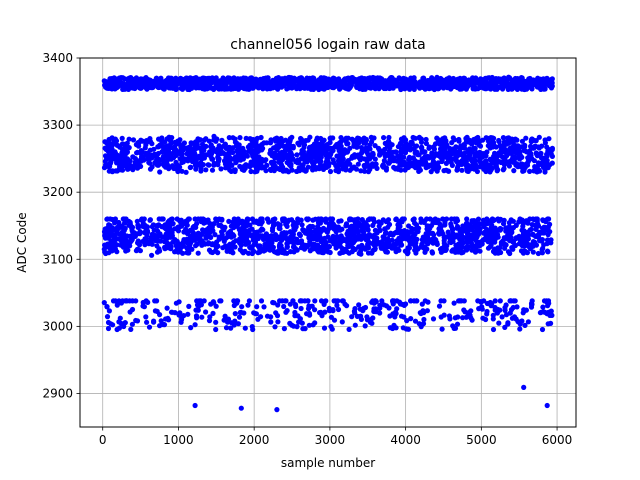 Image resolution: width=640 pixels, height=480 pixels. What do you see at coordinates (57, 125) in the screenshot?
I see `y-tick-label: 3300` at bounding box center [57, 125].